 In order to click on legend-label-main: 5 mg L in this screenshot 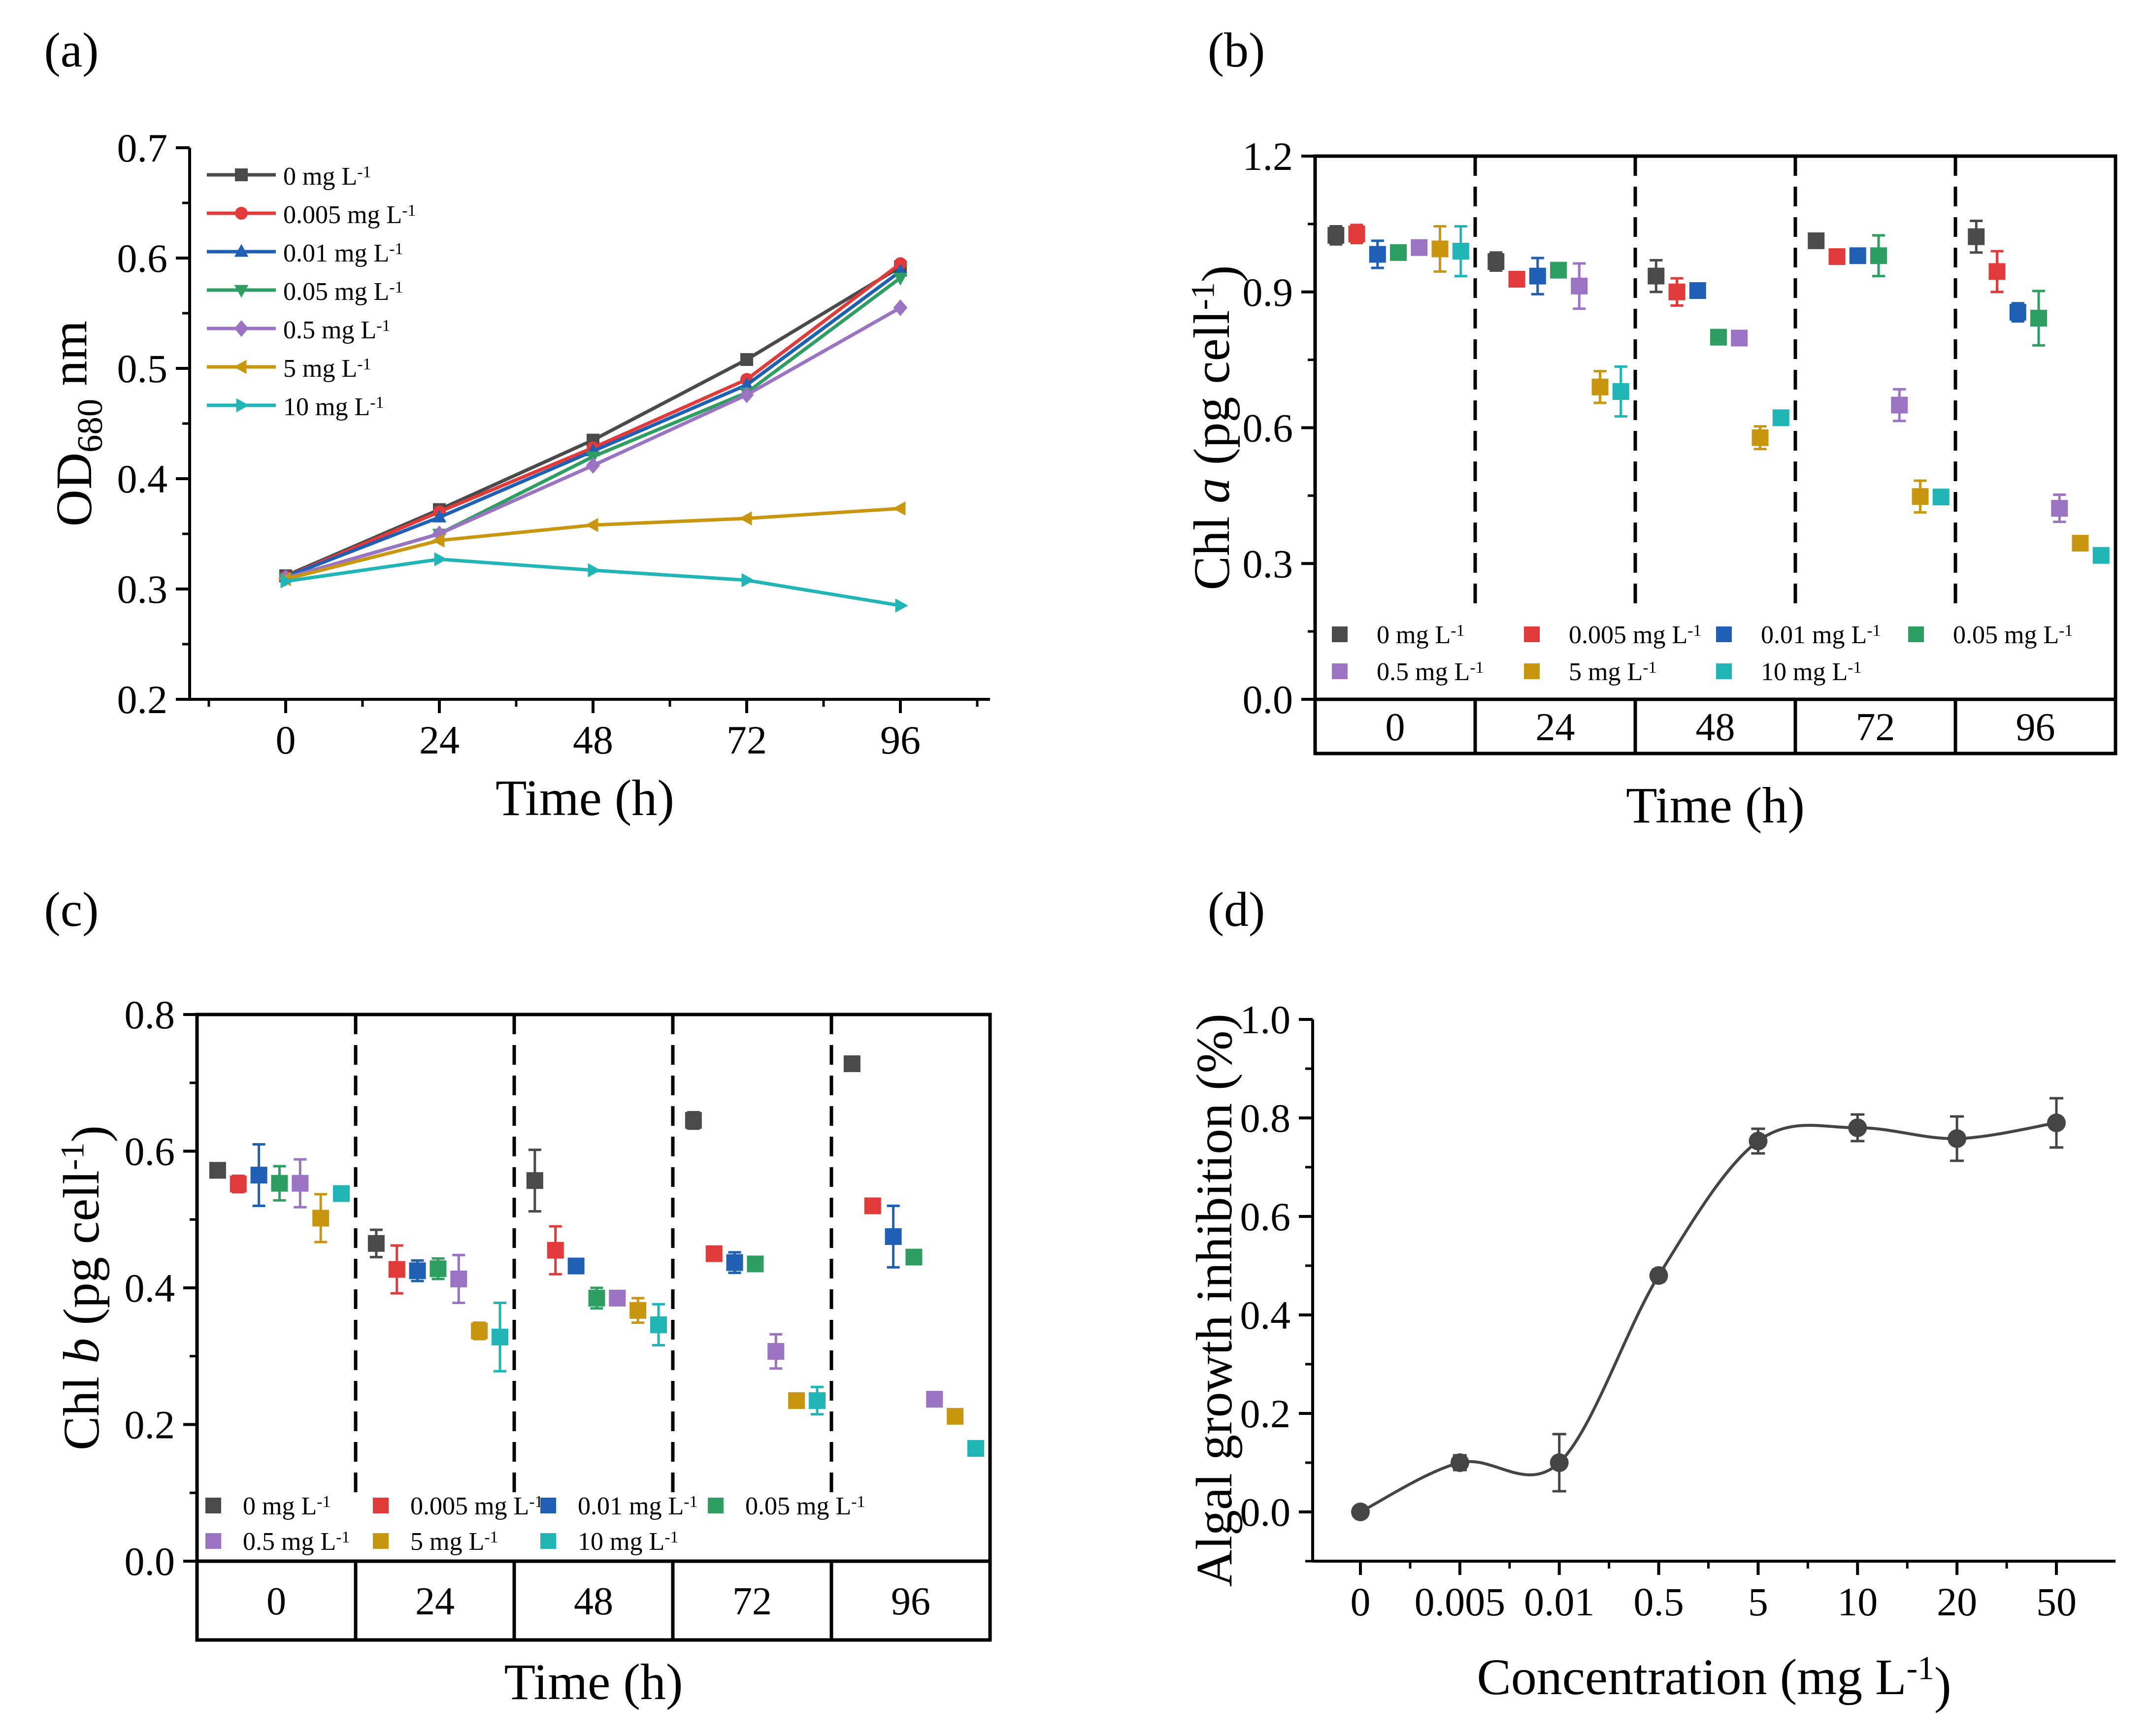, I will do `click(447, 1542)`.